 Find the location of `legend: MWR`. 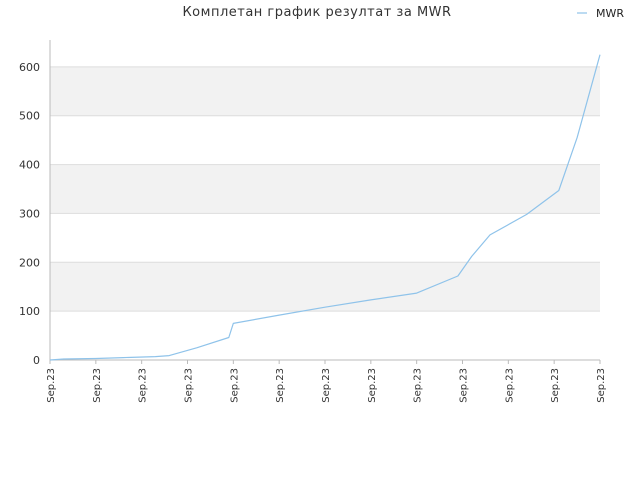

legend: MWR is located at coordinates (600, 13).